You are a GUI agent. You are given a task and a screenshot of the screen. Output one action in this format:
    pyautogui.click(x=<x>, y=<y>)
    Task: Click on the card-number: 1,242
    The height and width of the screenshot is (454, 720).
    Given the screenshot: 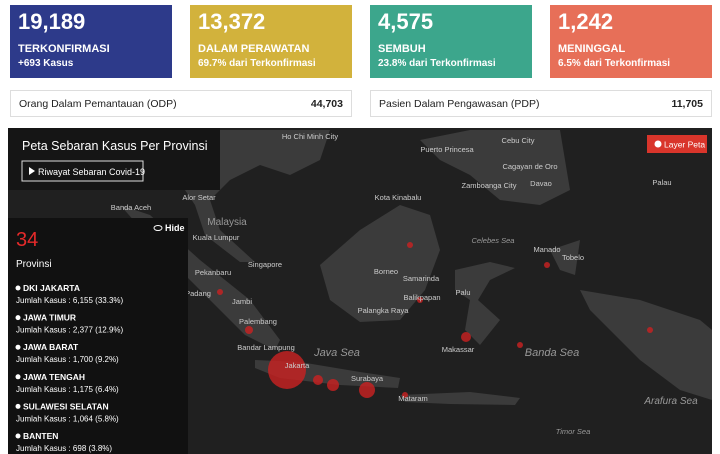 What is the action you would take?
    pyautogui.click(x=586, y=21)
    